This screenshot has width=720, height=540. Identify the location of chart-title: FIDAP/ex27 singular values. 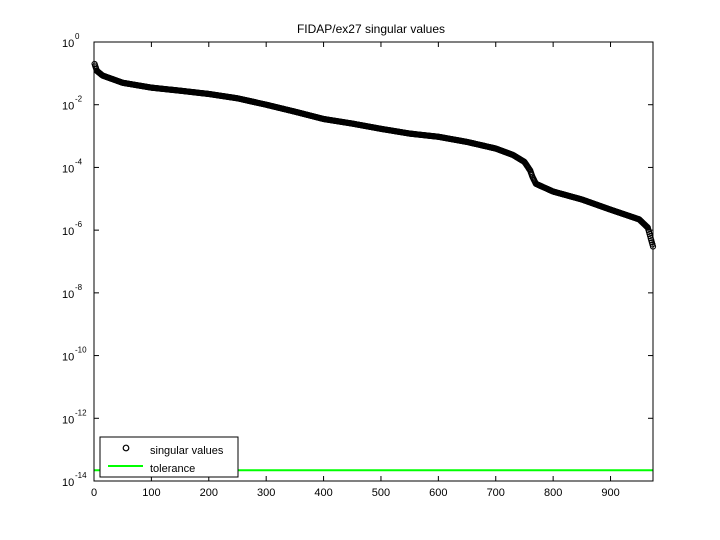
(371, 29).